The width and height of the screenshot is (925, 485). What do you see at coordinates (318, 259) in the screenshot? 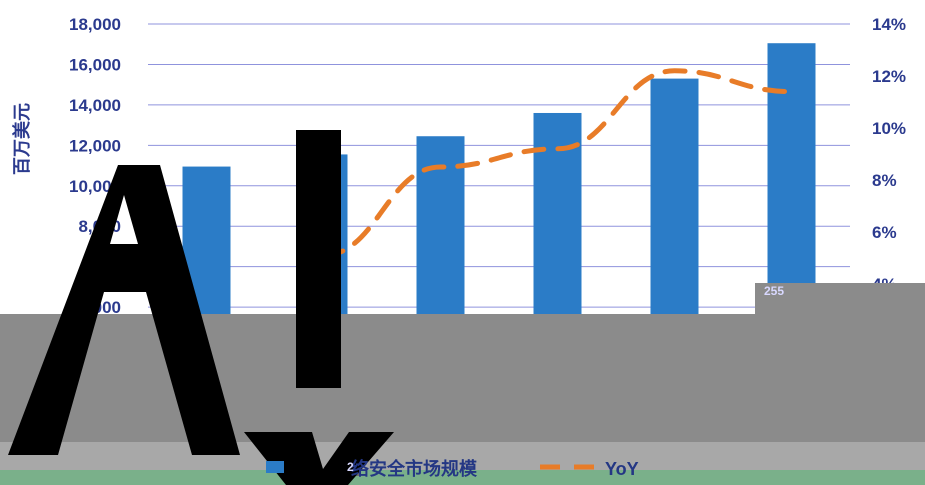
I see `bar-overlay` at bounding box center [318, 259].